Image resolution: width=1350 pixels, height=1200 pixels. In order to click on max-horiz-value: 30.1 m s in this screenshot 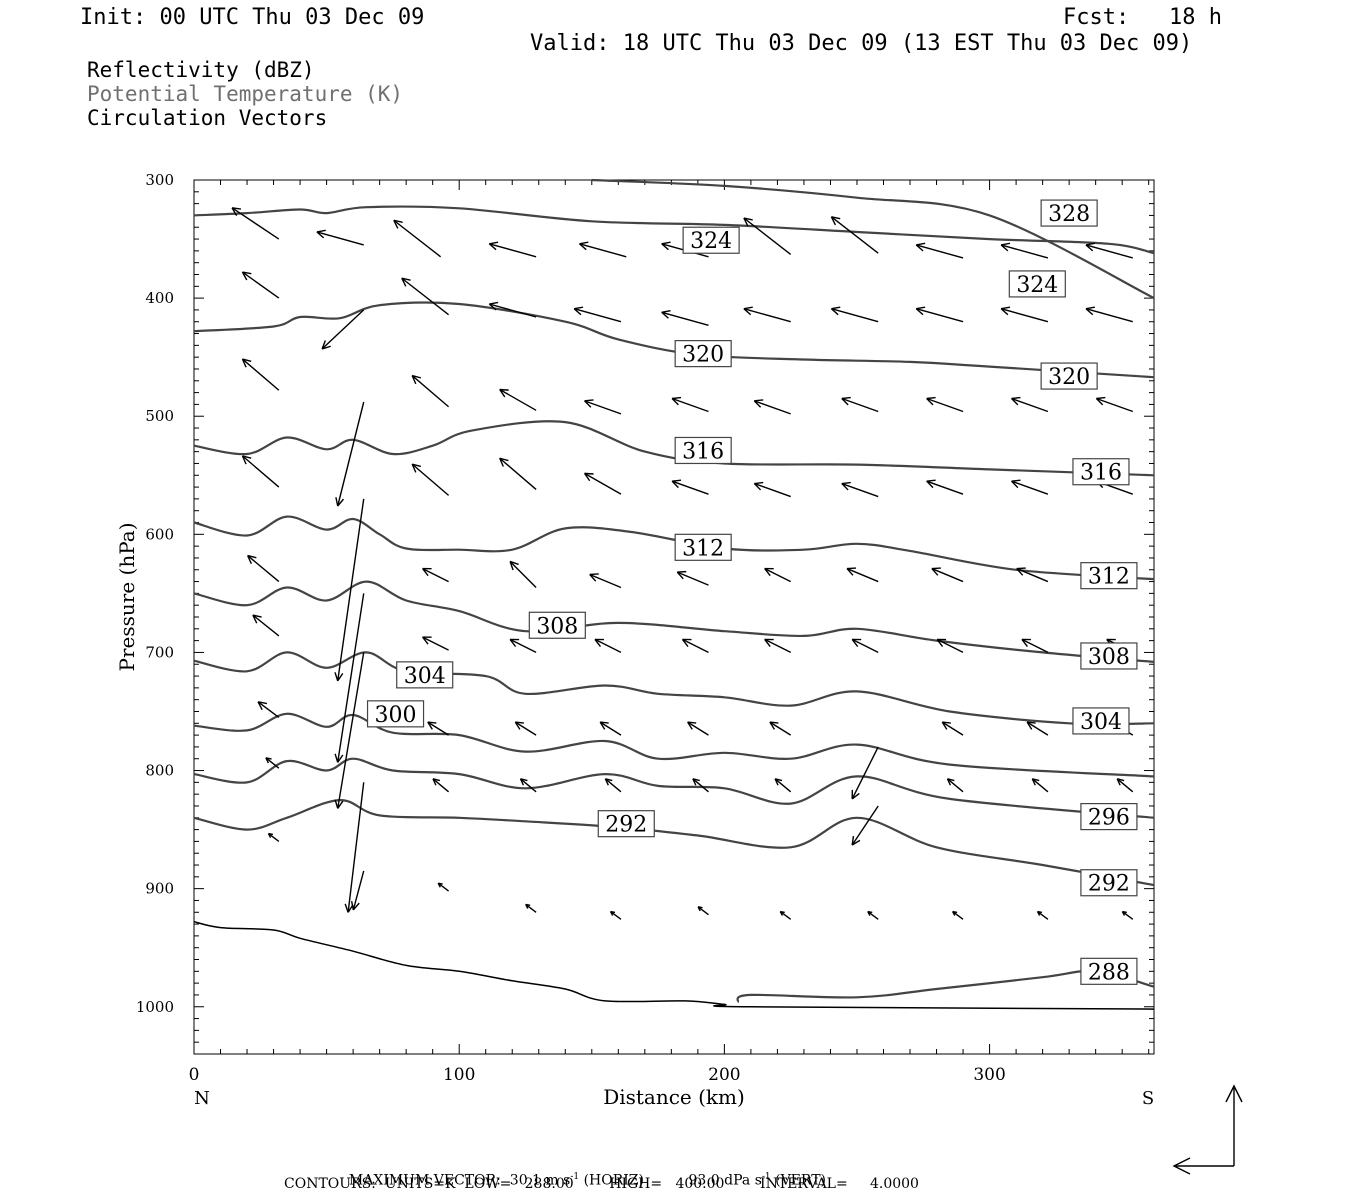, I will do `click(540, 1180)`.